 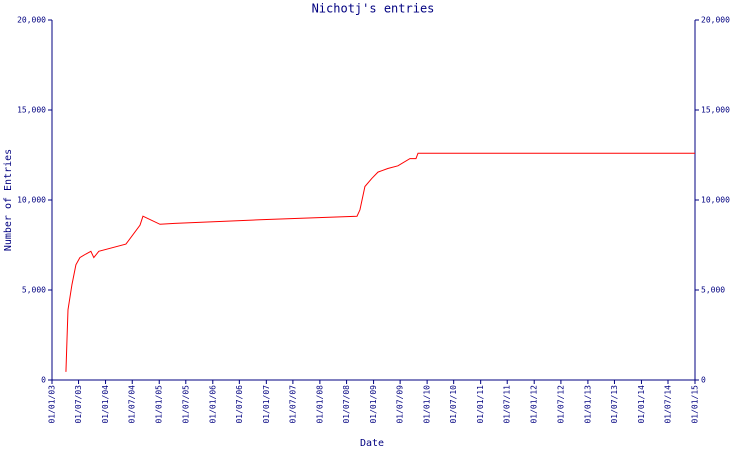 What do you see at coordinates (132, 404) in the screenshot?
I see `x-tick-label: 01/07/04` at bounding box center [132, 404].